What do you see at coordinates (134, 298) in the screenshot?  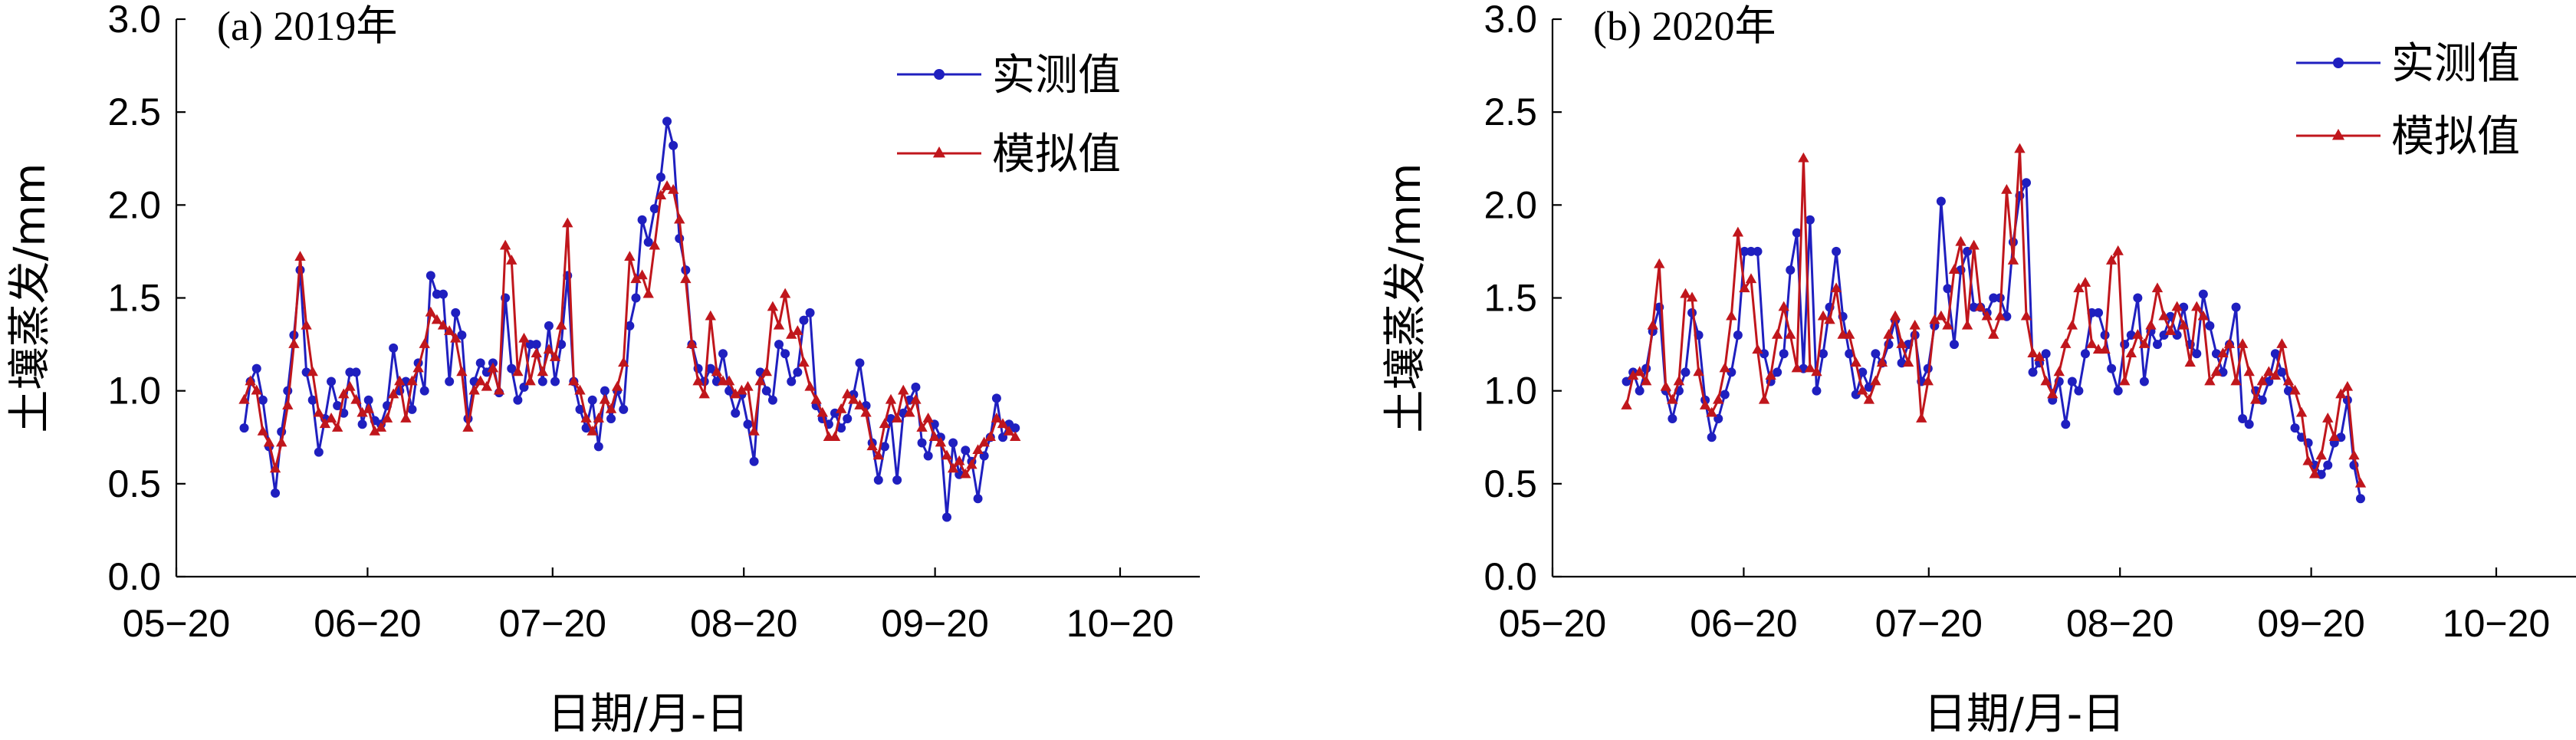 I see `y-tick-label: 1.5` at bounding box center [134, 298].